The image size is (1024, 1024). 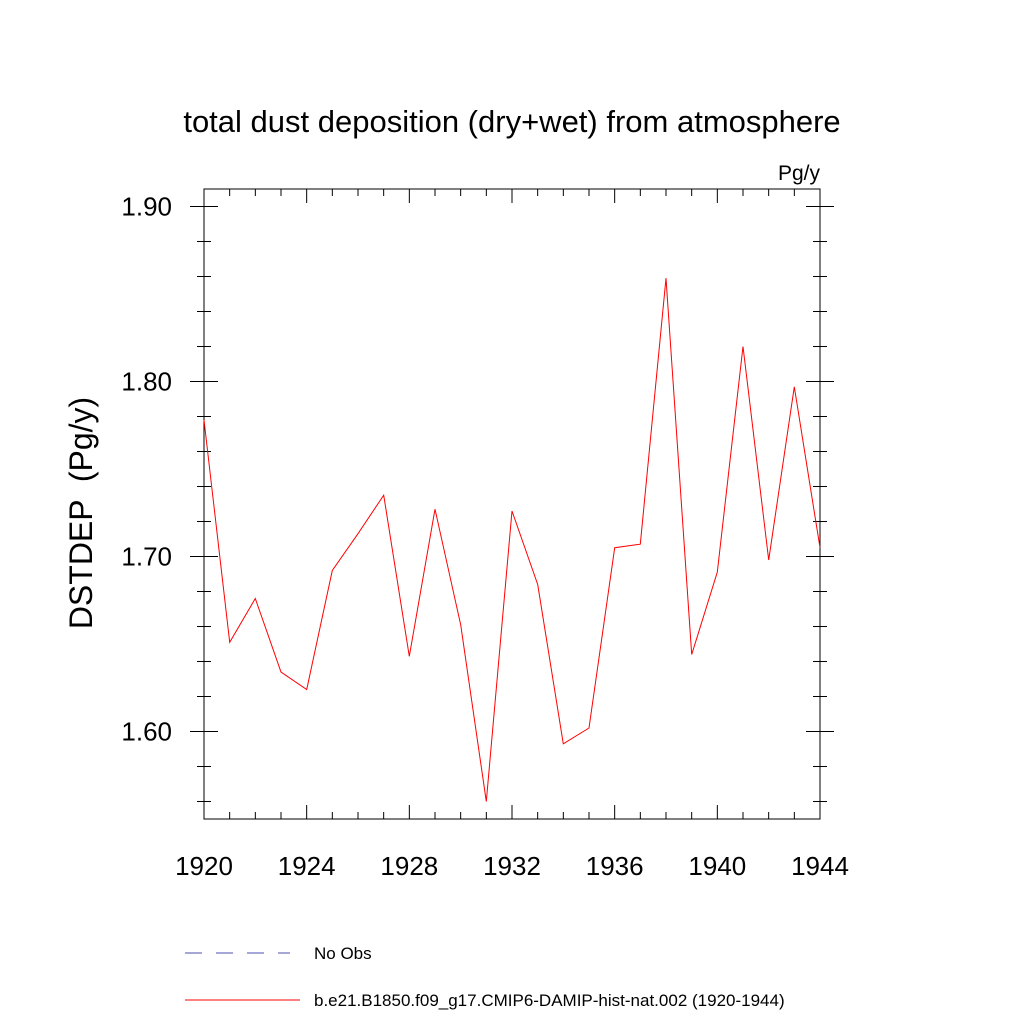 I want to click on x-tick-label: 1920, so click(x=204, y=866).